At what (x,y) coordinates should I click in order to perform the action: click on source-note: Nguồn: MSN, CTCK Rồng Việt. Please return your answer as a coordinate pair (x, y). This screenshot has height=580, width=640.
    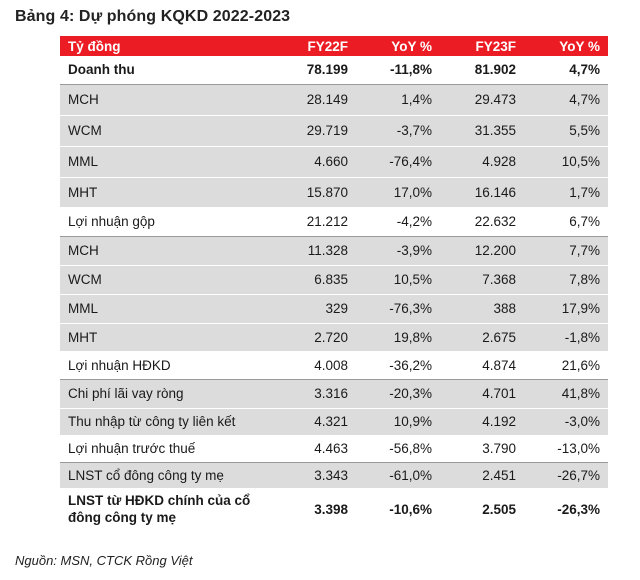
    Looking at the image, I should click on (104, 560).